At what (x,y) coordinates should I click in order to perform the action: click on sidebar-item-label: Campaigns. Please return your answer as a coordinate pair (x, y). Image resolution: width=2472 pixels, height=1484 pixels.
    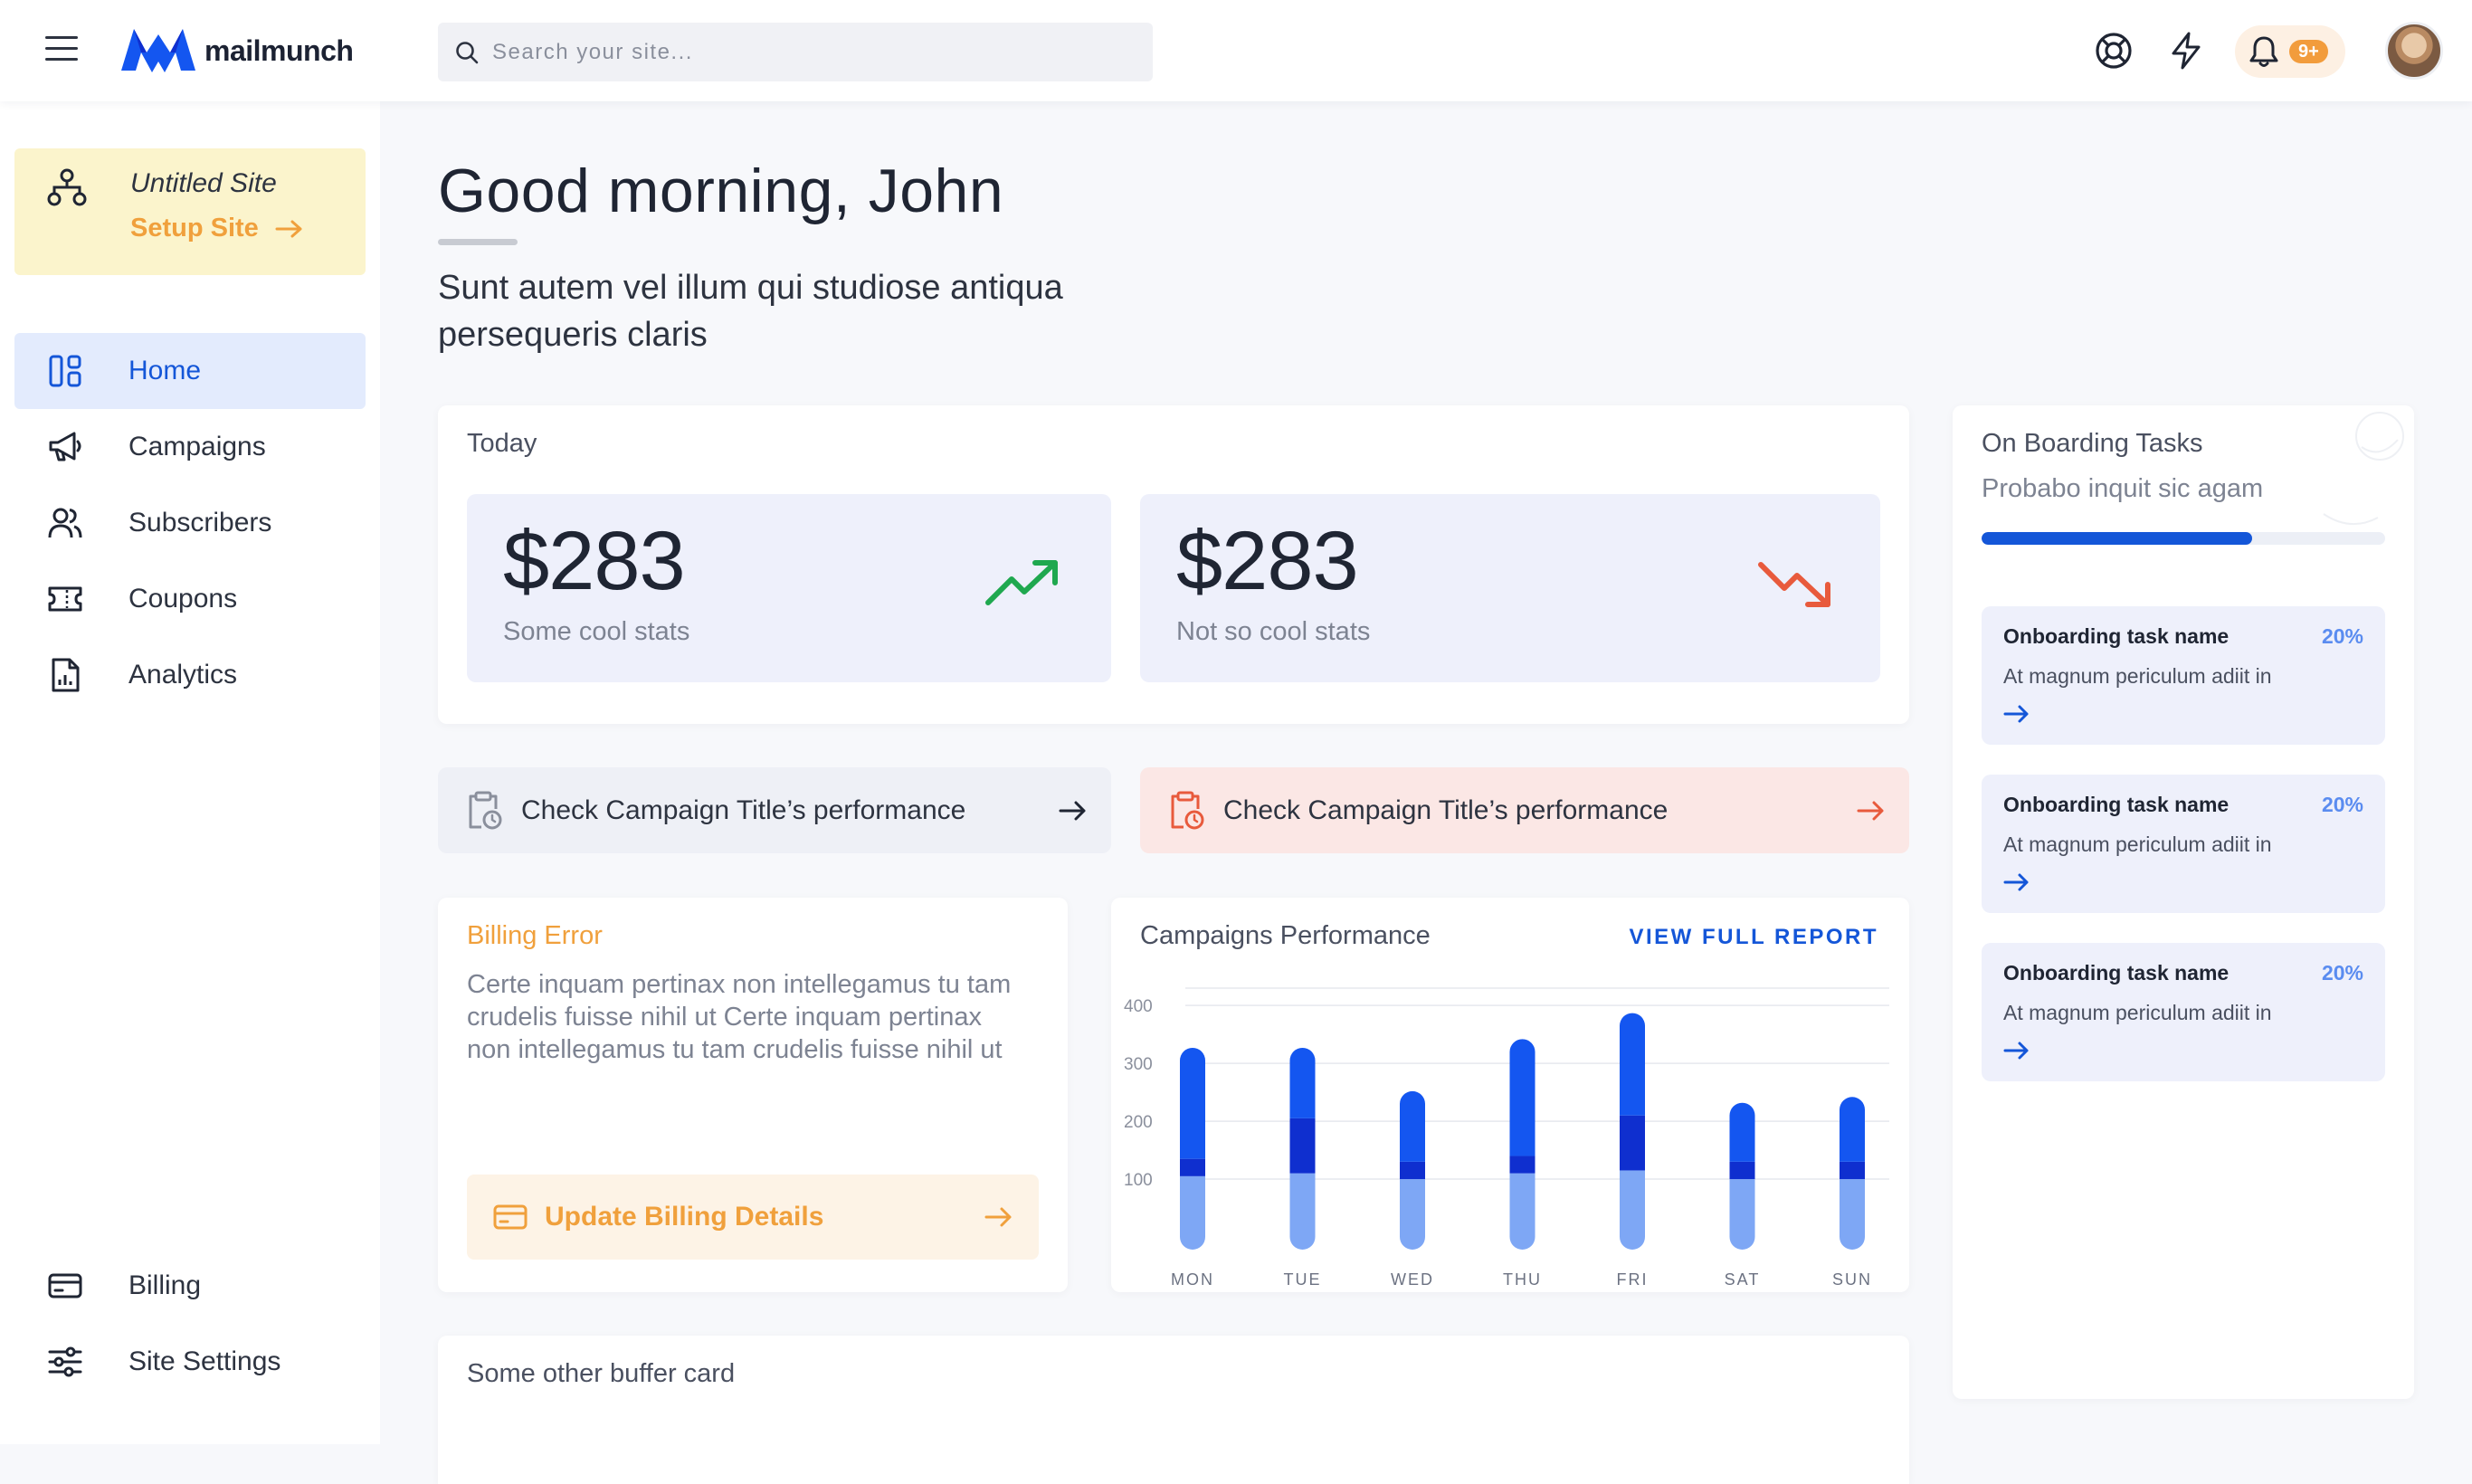
    Looking at the image, I should click on (197, 446).